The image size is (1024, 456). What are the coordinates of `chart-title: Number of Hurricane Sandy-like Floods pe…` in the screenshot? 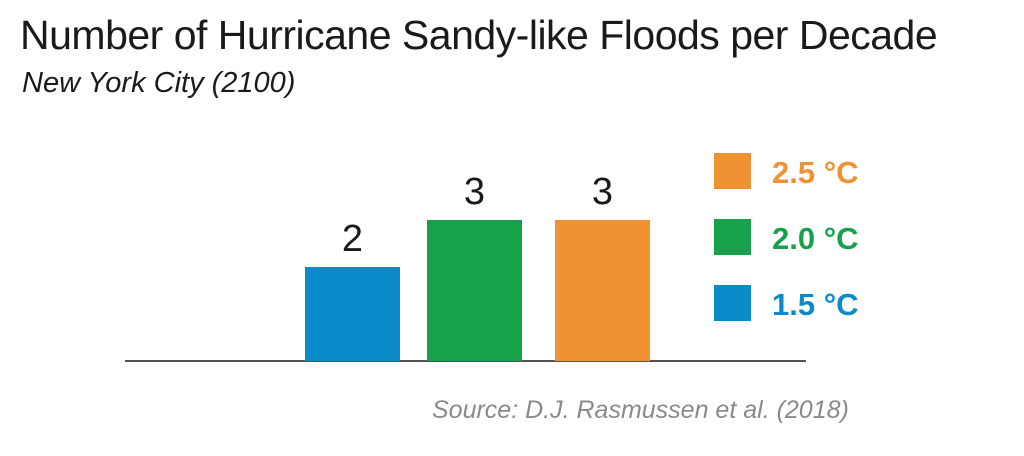 It's located at (479, 35).